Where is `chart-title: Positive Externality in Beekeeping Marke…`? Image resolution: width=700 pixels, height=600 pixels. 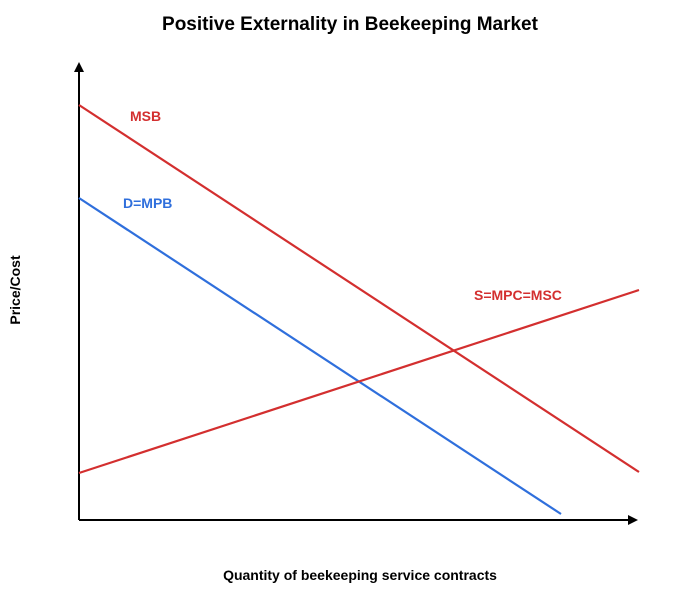 chart-title: Positive Externality in Beekeeping Marke… is located at coordinates (350, 24).